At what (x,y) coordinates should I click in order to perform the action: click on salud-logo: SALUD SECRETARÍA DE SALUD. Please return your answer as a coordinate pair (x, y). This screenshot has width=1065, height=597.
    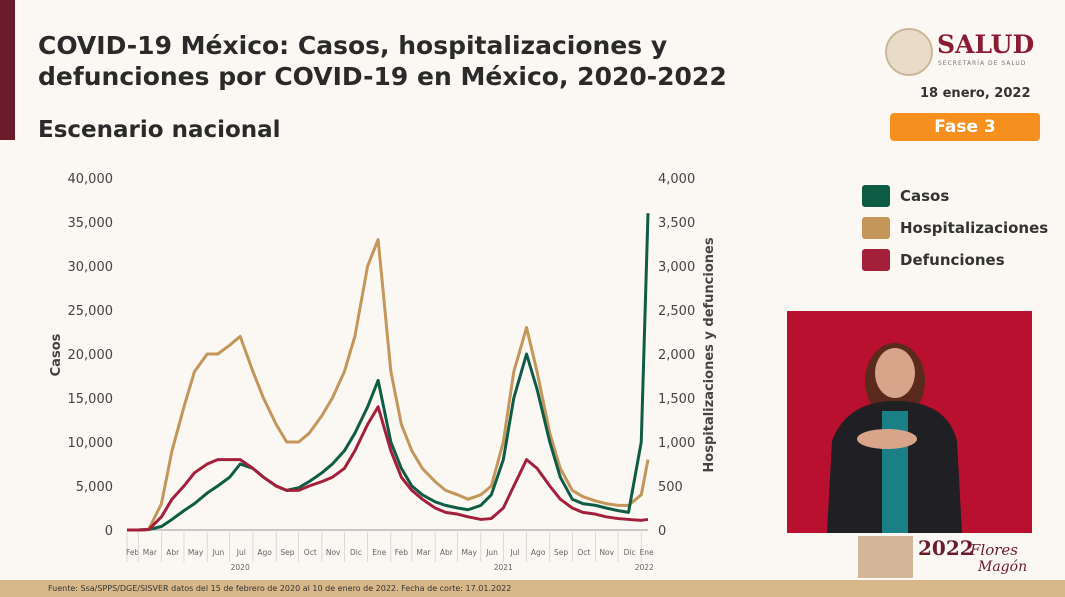
    Looking at the image, I should click on (965, 53).